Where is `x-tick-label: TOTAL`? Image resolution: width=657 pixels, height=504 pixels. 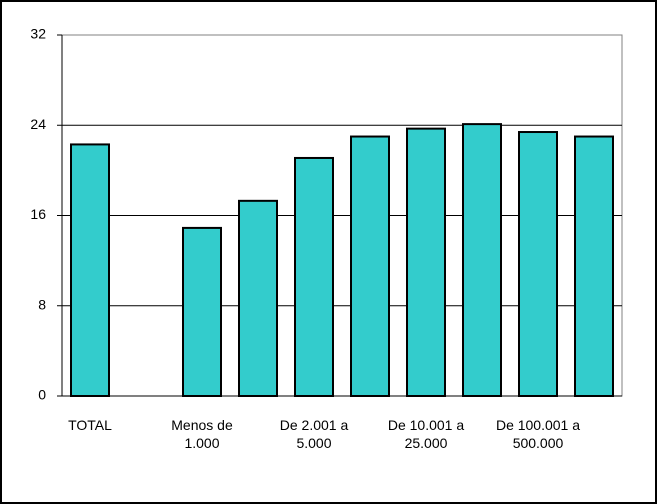 x-tick-label: TOTAL is located at coordinates (90, 425).